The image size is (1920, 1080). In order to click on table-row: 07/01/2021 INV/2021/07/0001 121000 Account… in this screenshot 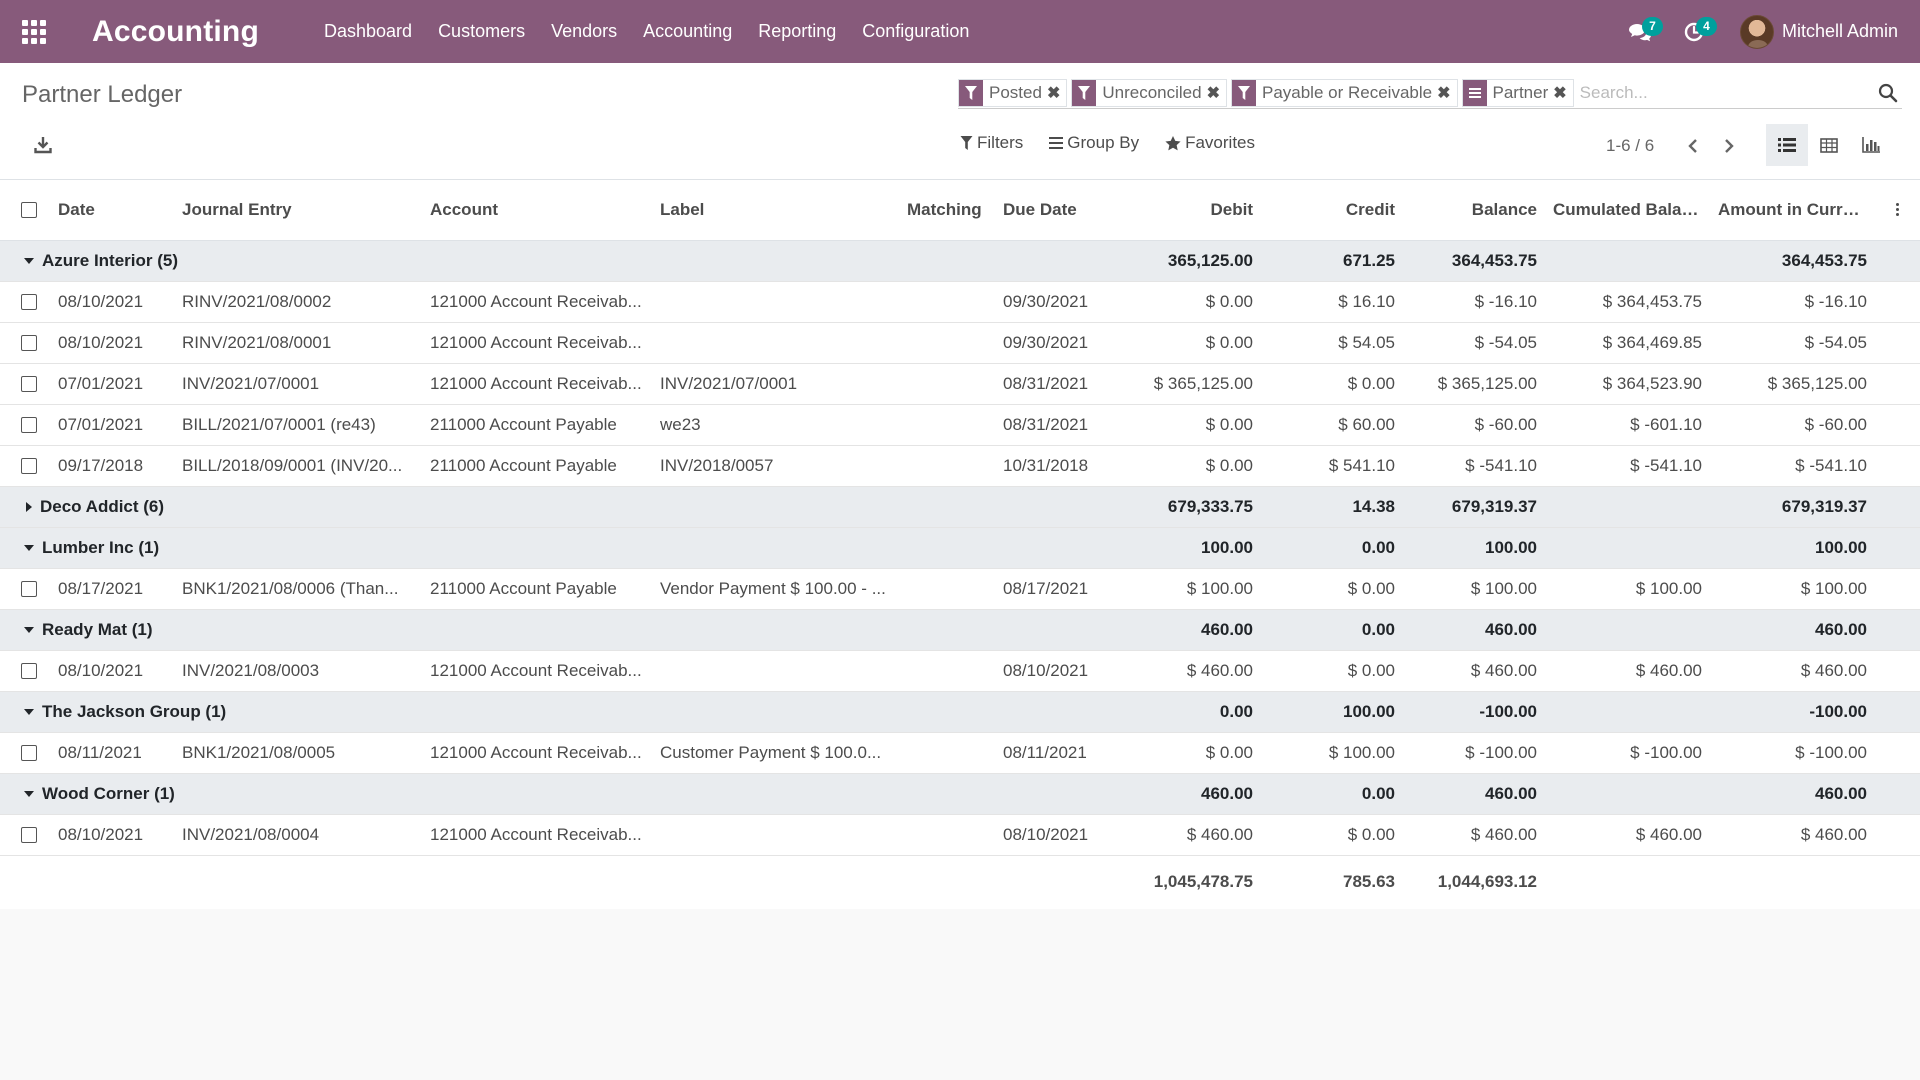, I will do `click(960, 384)`.